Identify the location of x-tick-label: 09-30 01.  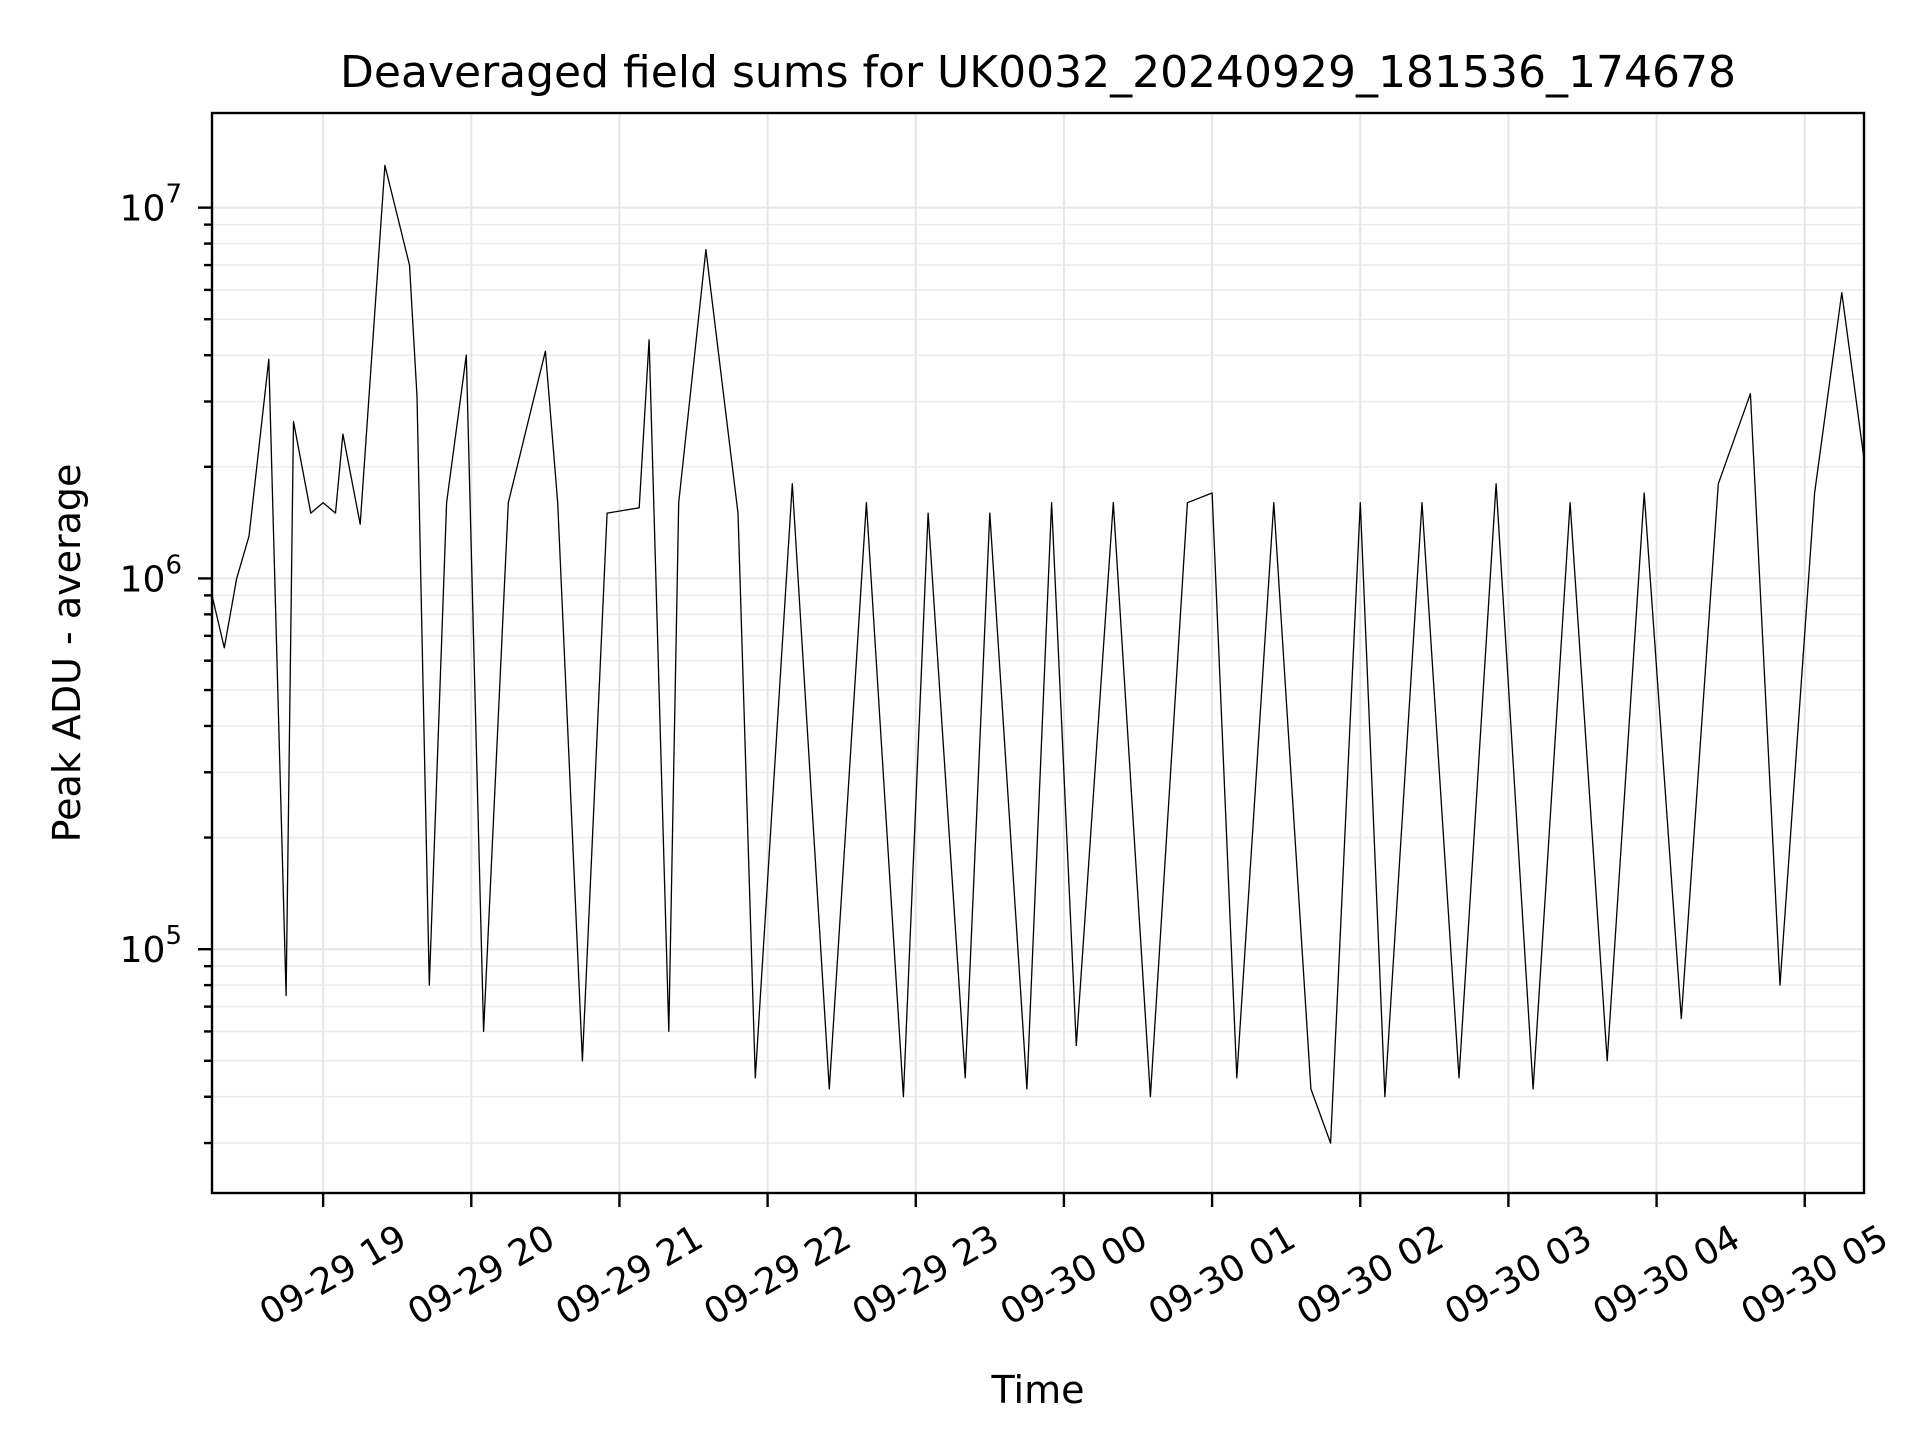
(1222, 1275).